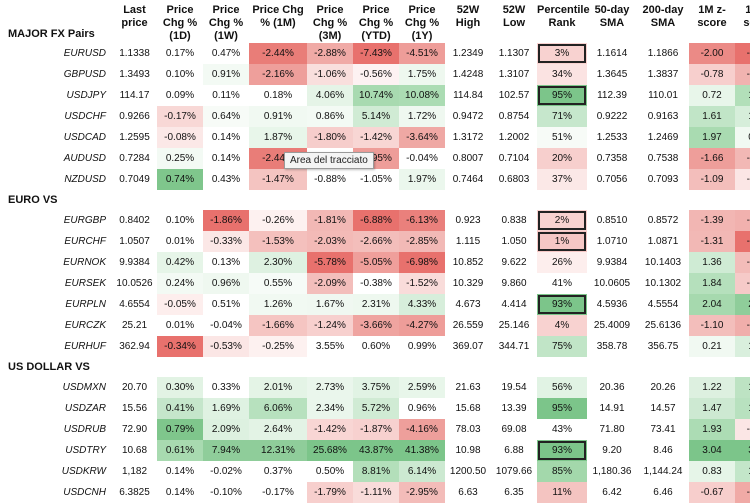  I want to click on table-cell: -3.64%, so click(422, 137).